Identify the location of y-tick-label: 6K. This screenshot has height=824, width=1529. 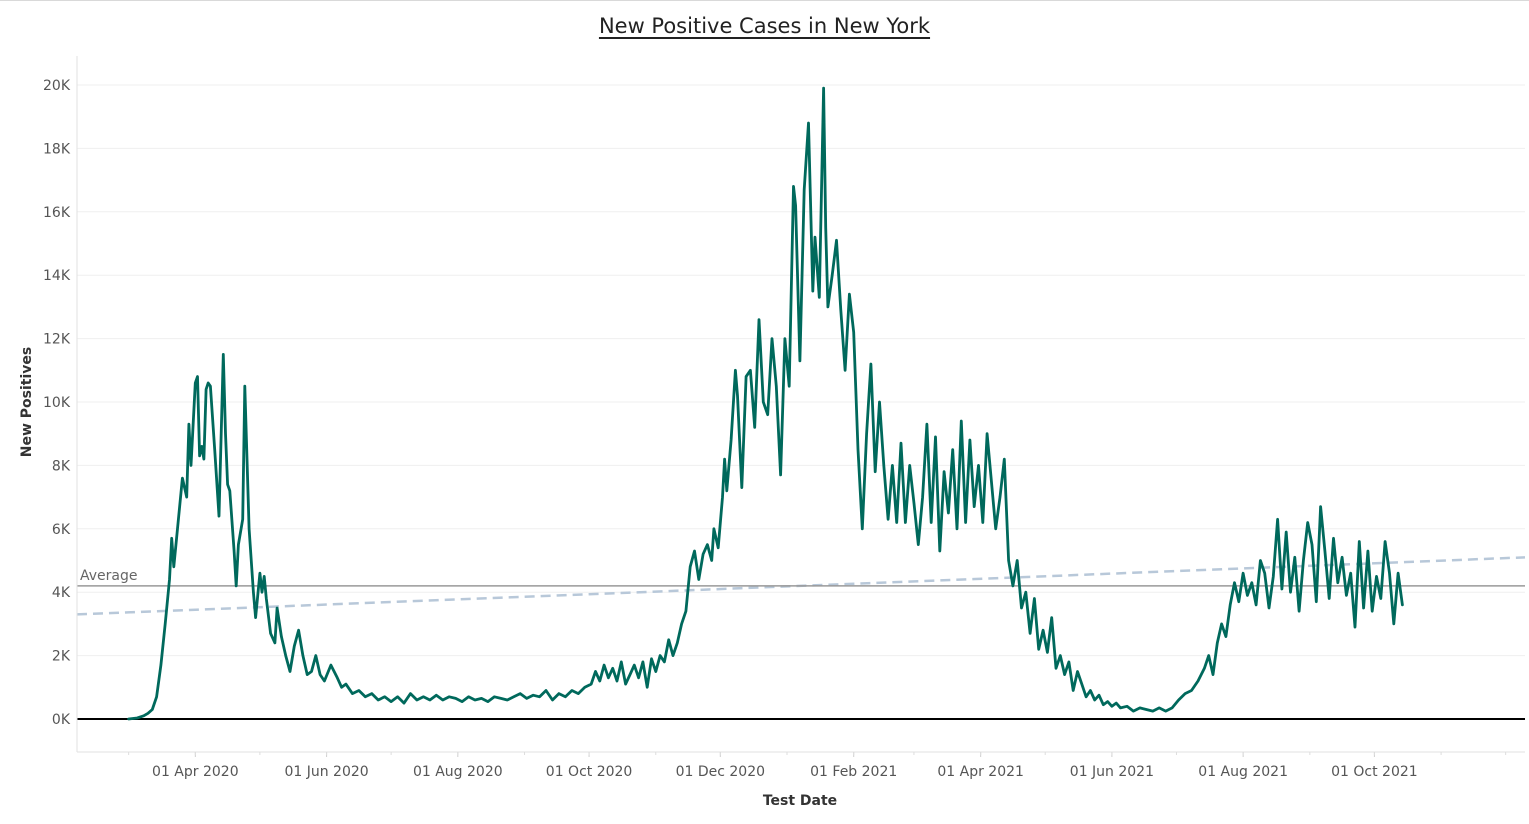
(61, 530).